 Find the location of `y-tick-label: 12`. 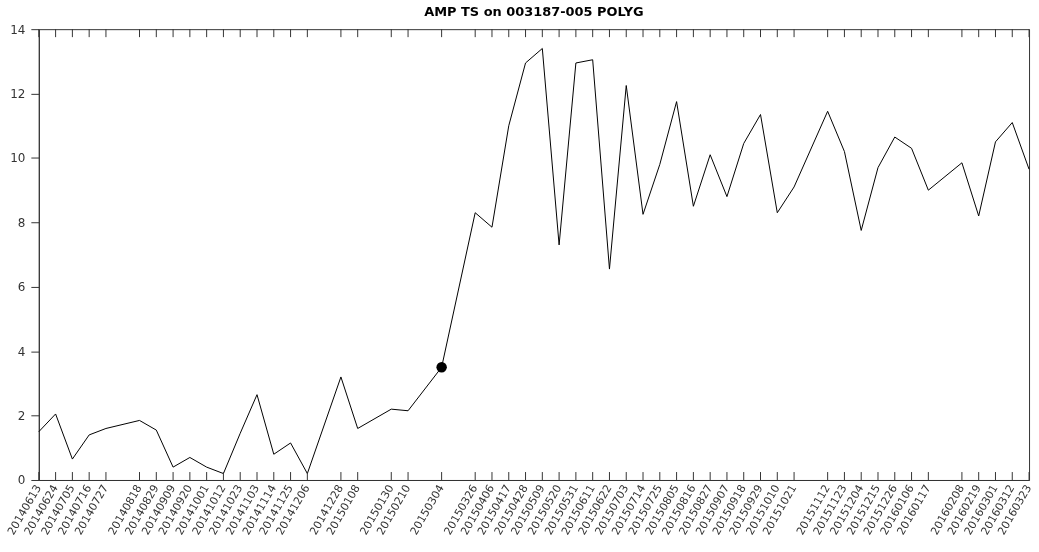

y-tick-label: 12 is located at coordinates (18, 94).